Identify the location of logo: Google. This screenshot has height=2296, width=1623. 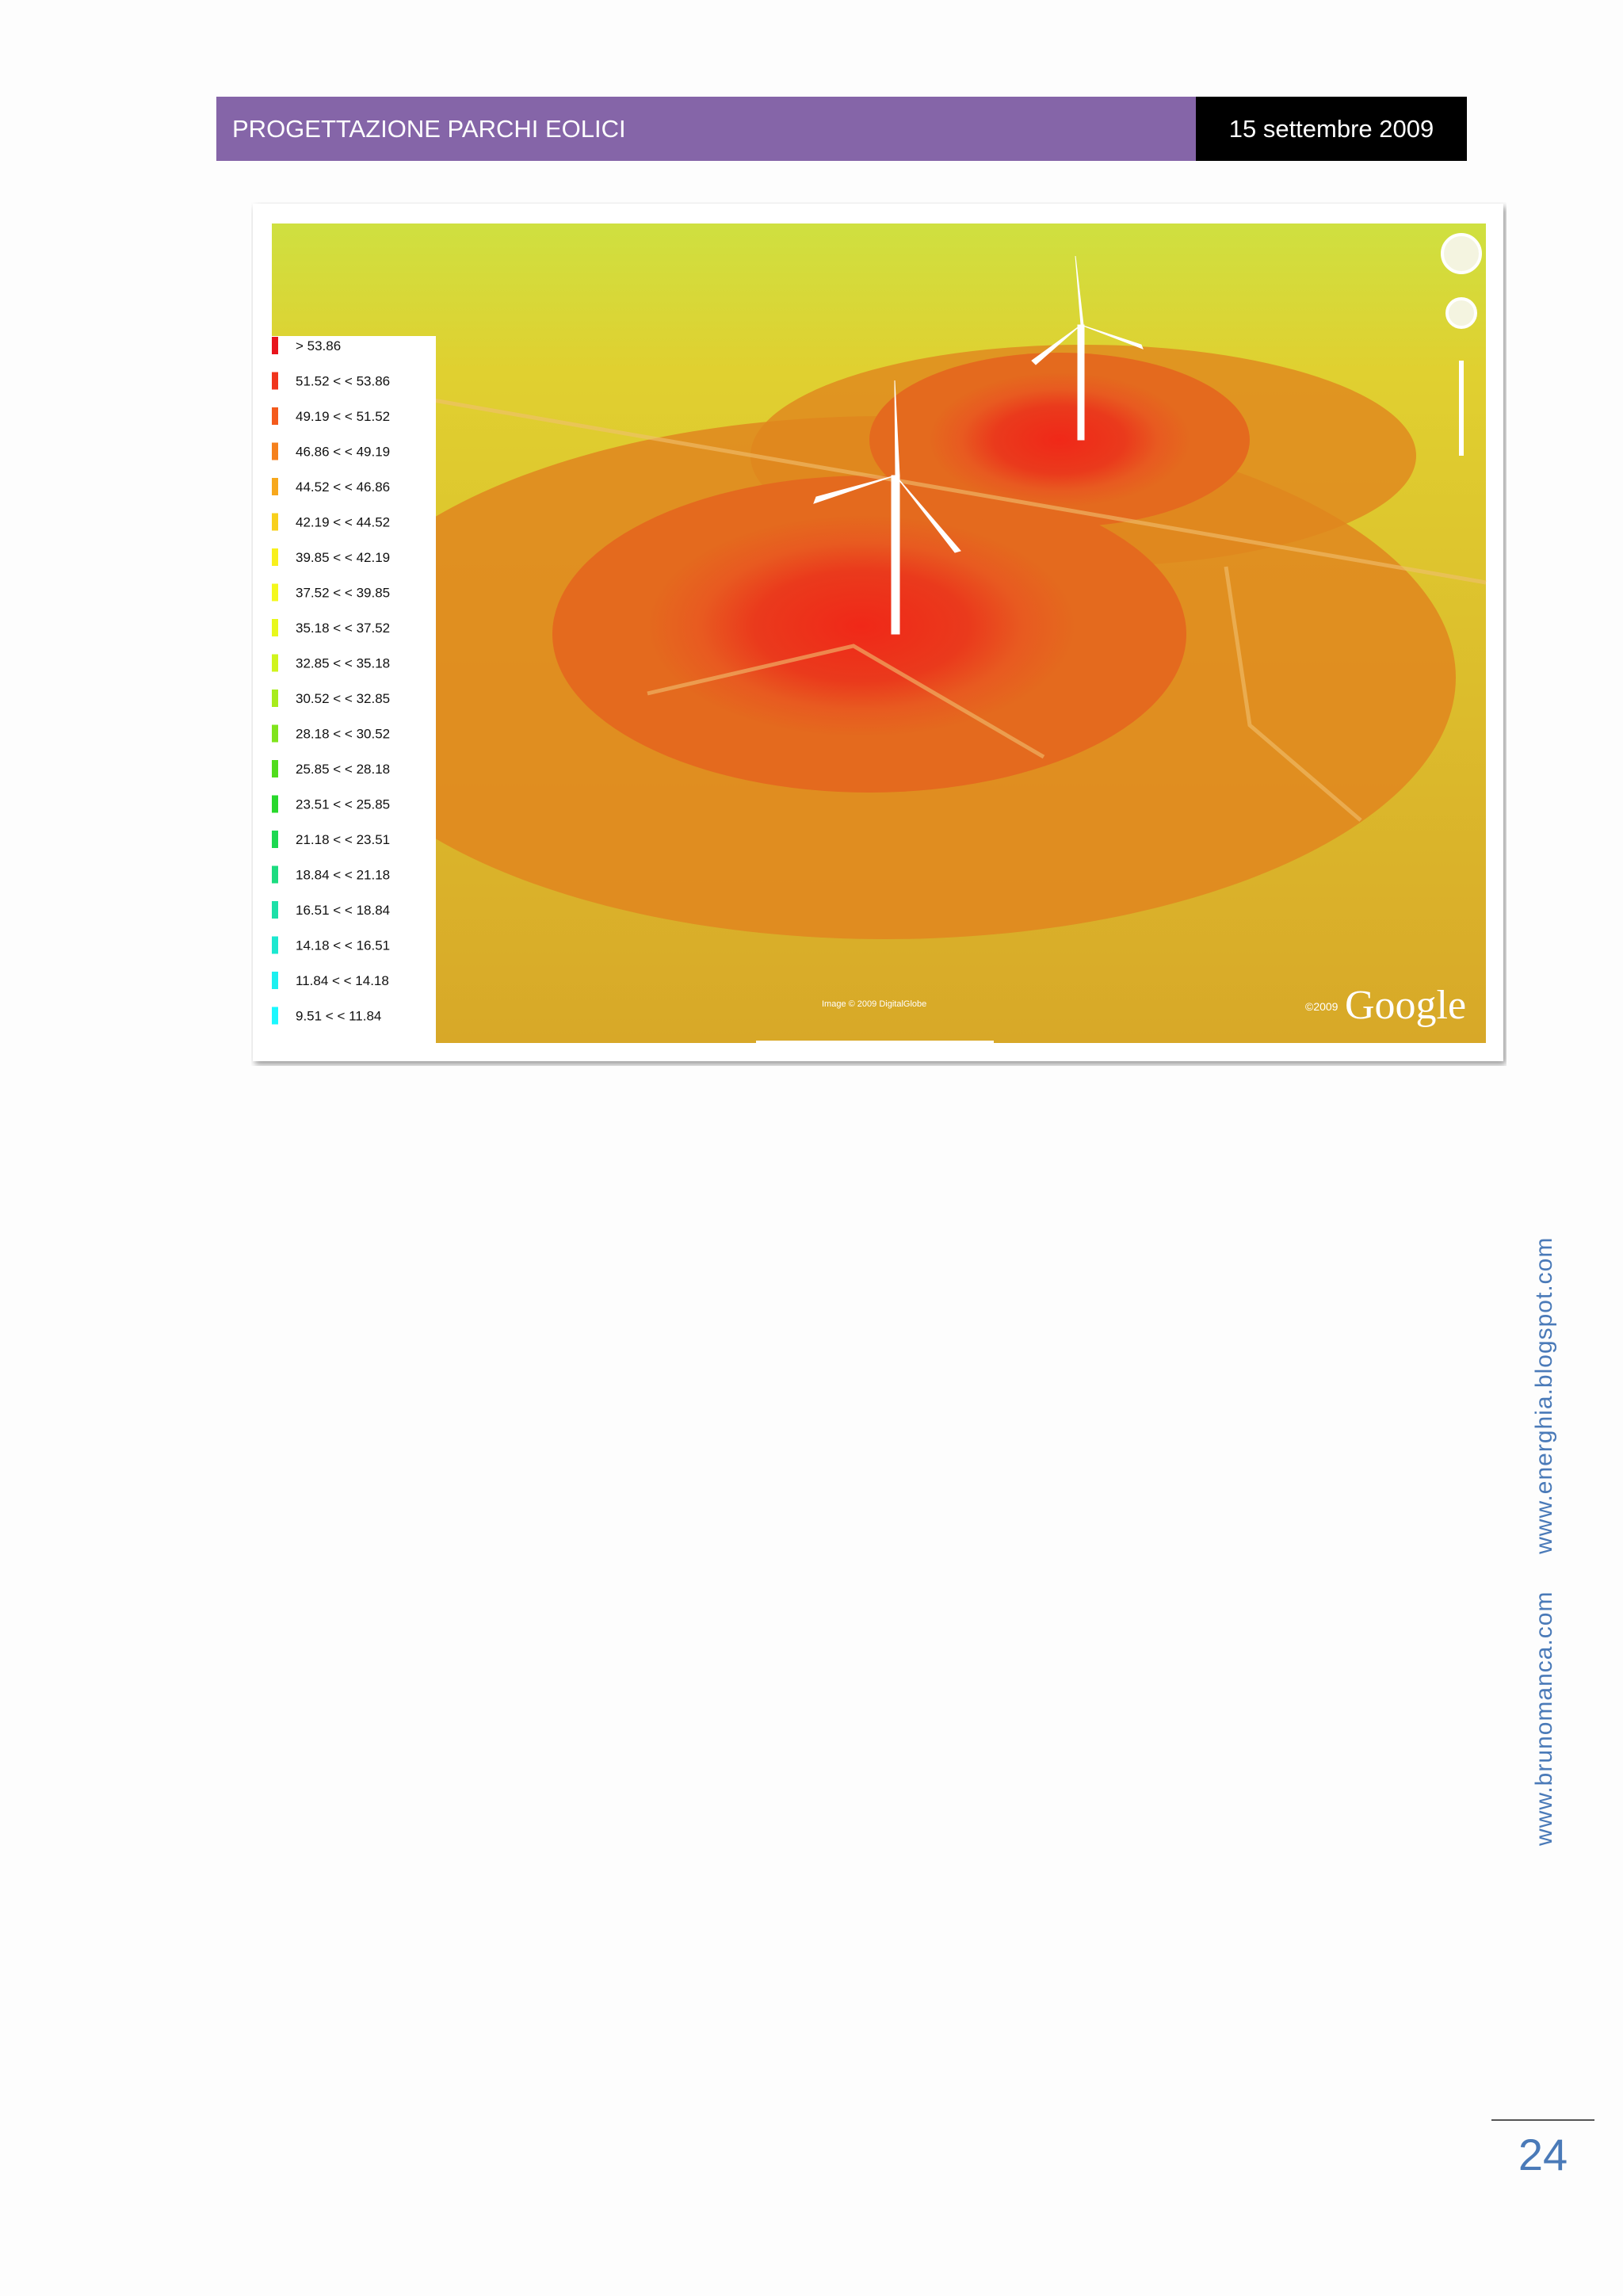
(1406, 1005).